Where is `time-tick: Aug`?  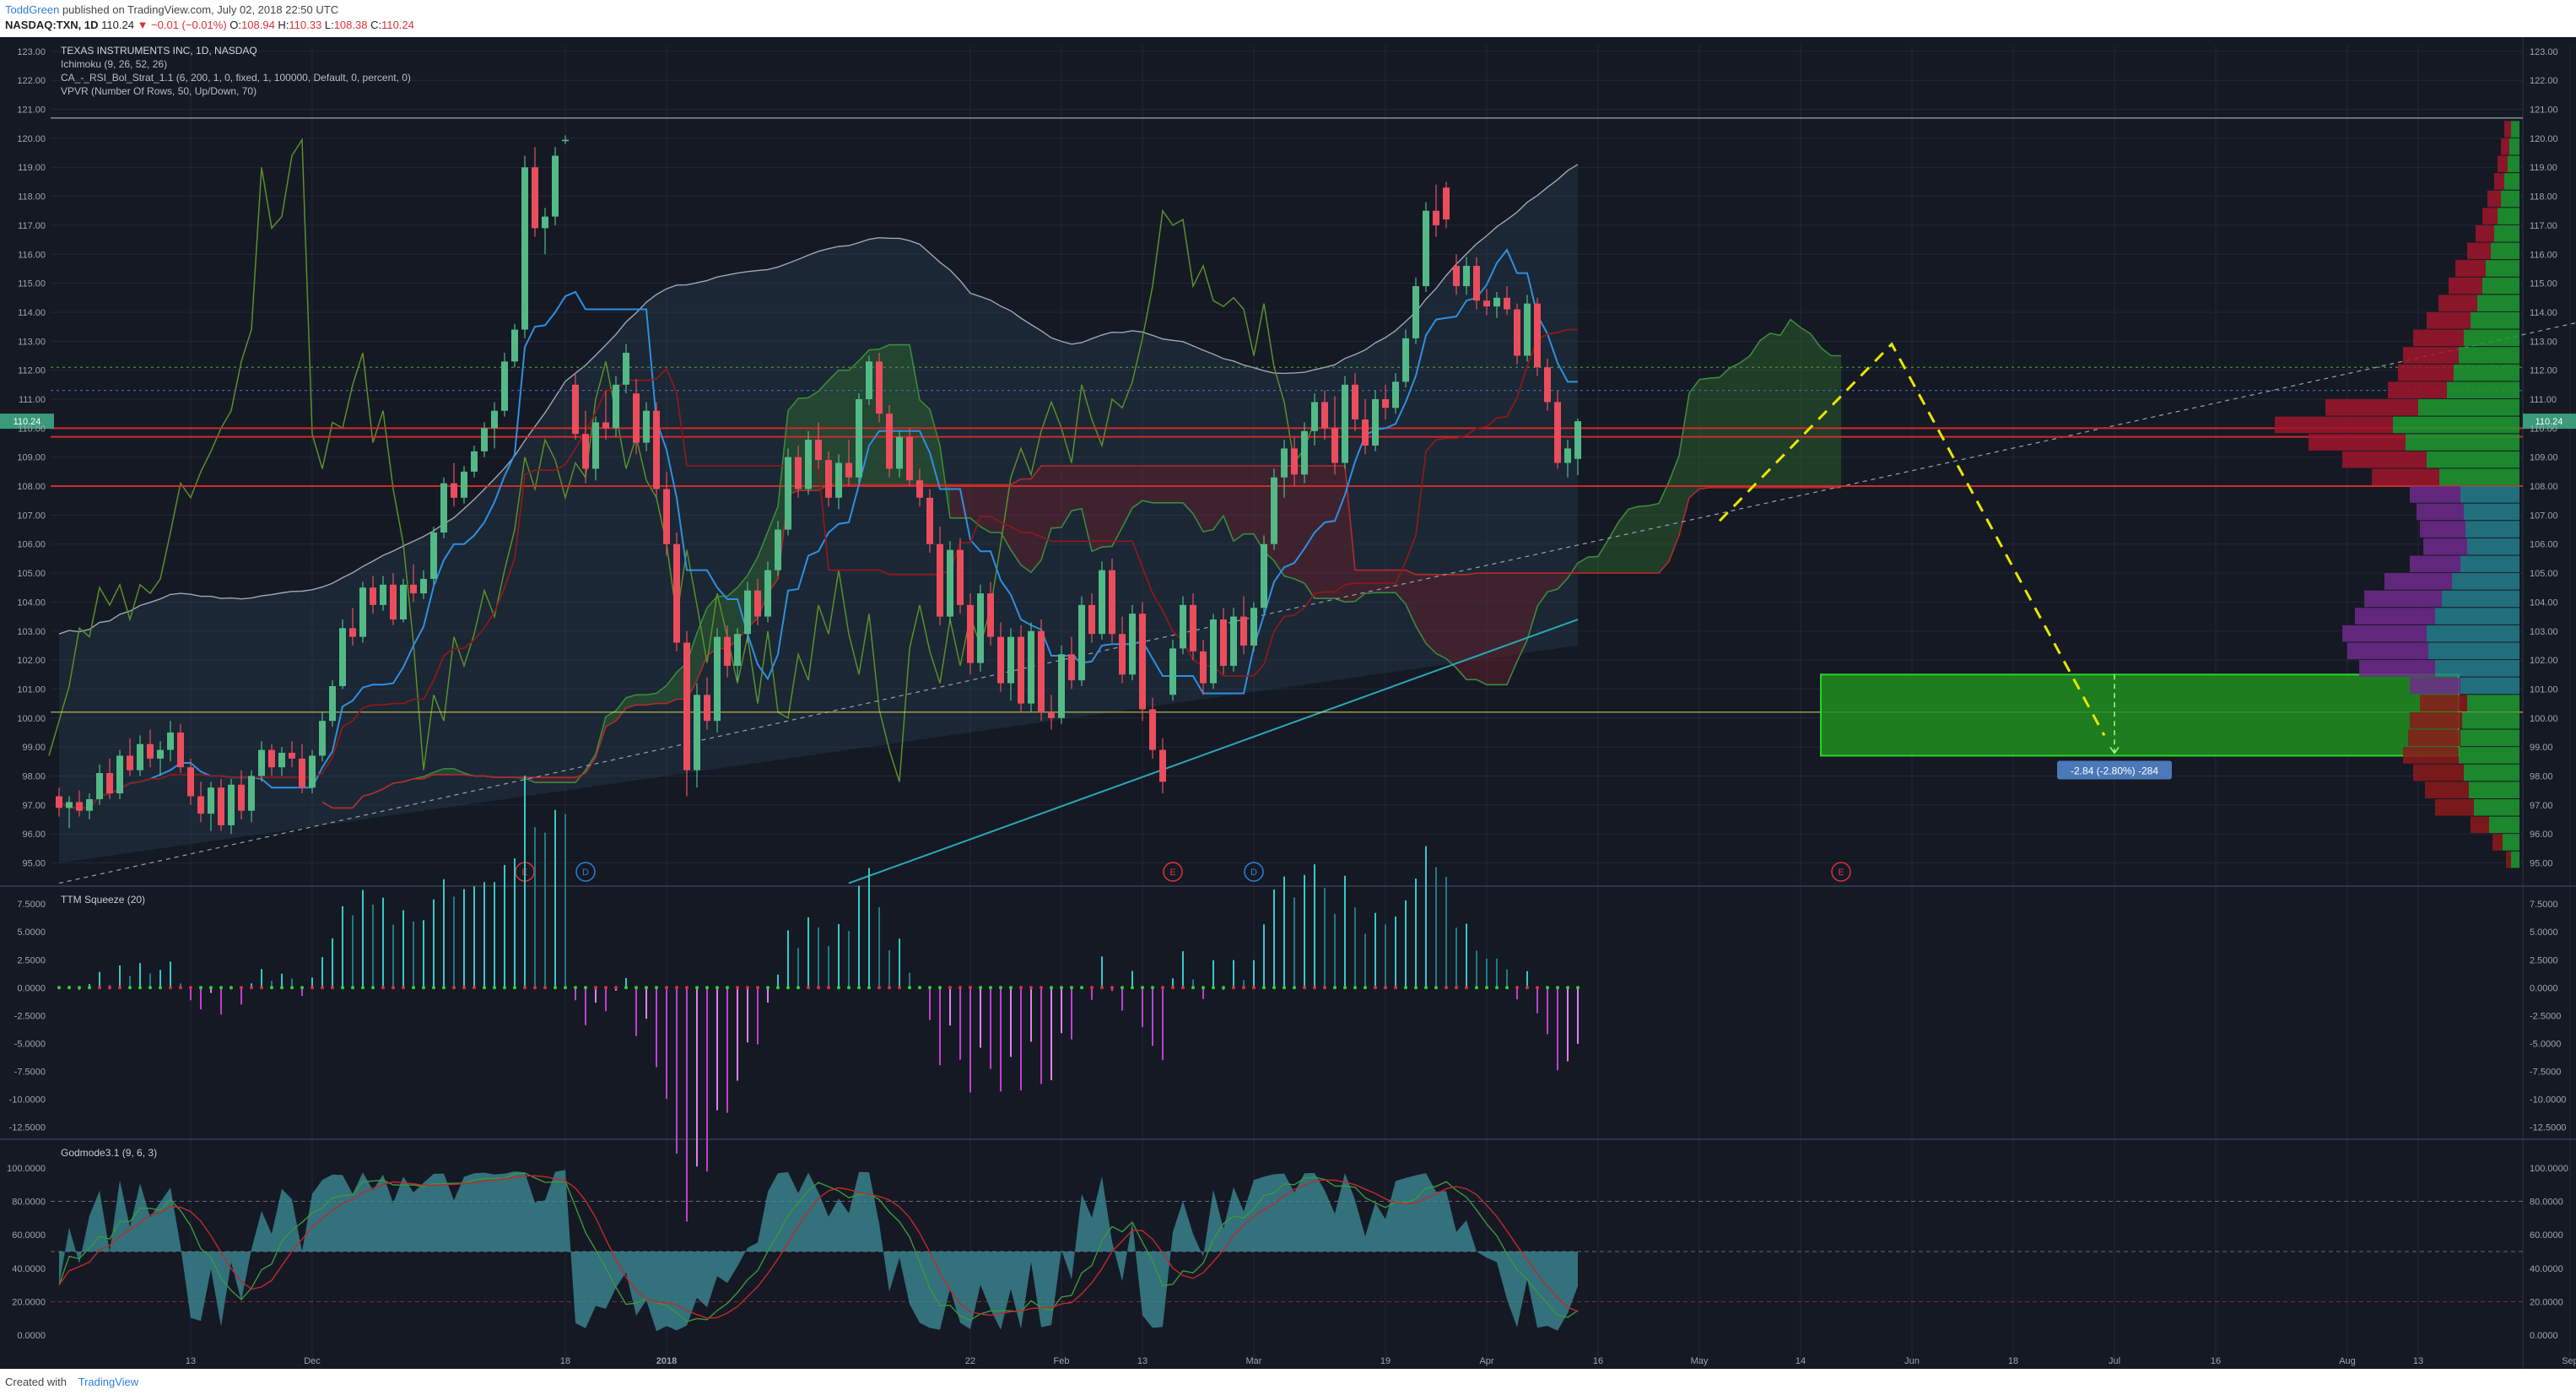
time-tick: Aug is located at coordinates (2347, 1361).